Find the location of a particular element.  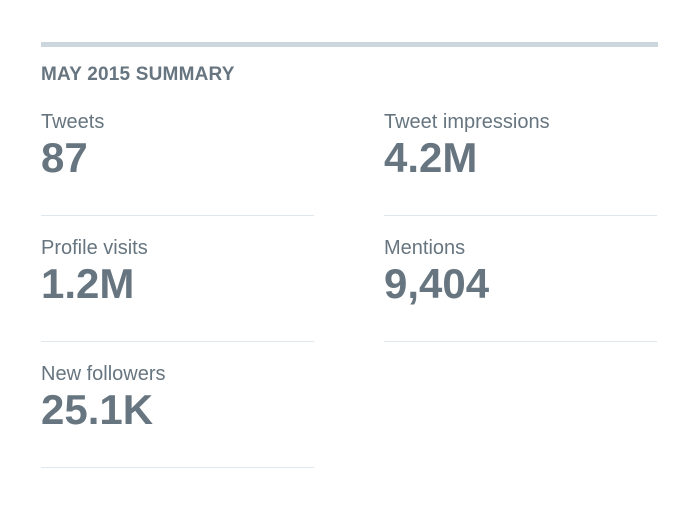

stat-tweets: Tweets 87 is located at coordinates (177, 163).